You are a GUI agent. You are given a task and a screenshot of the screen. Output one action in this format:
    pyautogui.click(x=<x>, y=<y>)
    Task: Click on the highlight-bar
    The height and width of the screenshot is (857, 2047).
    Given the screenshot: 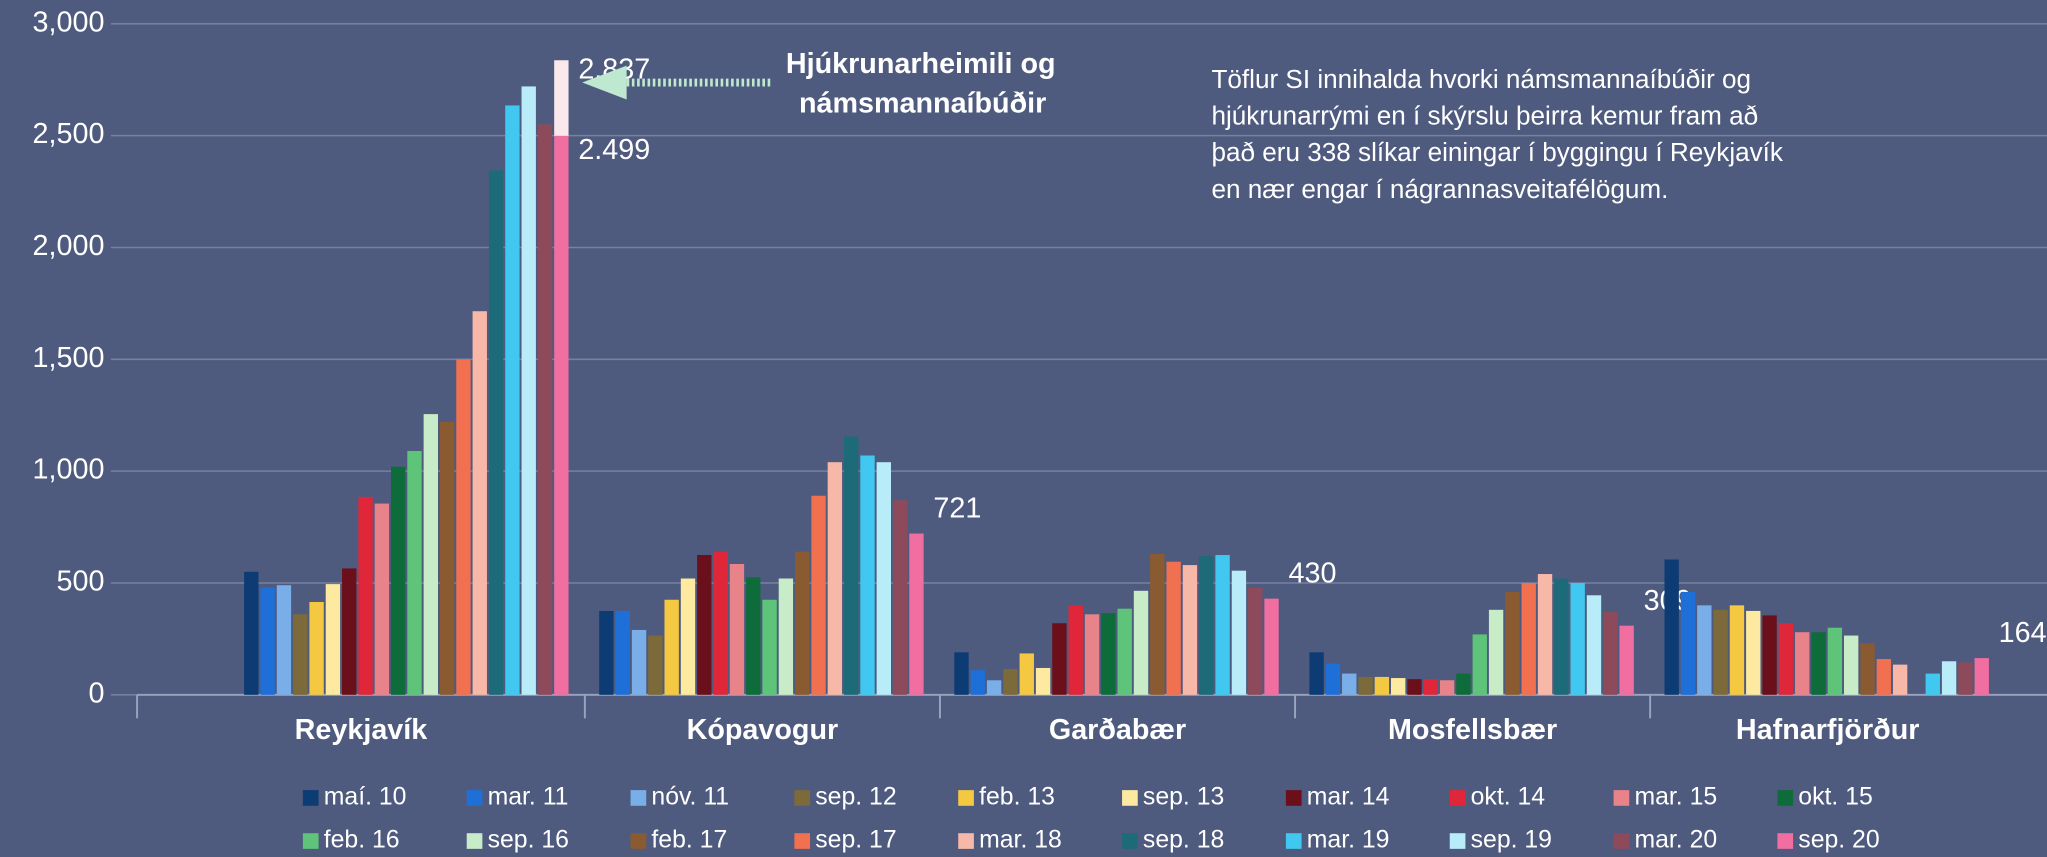 What is the action you would take?
    pyautogui.click(x=561, y=98)
    